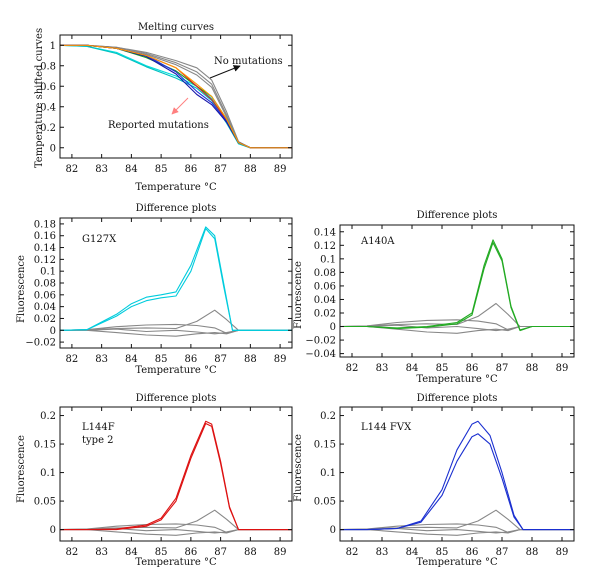 This screenshot has width=600, height=587. I want to click on y-tick-label: 0.16, so click(45, 236).